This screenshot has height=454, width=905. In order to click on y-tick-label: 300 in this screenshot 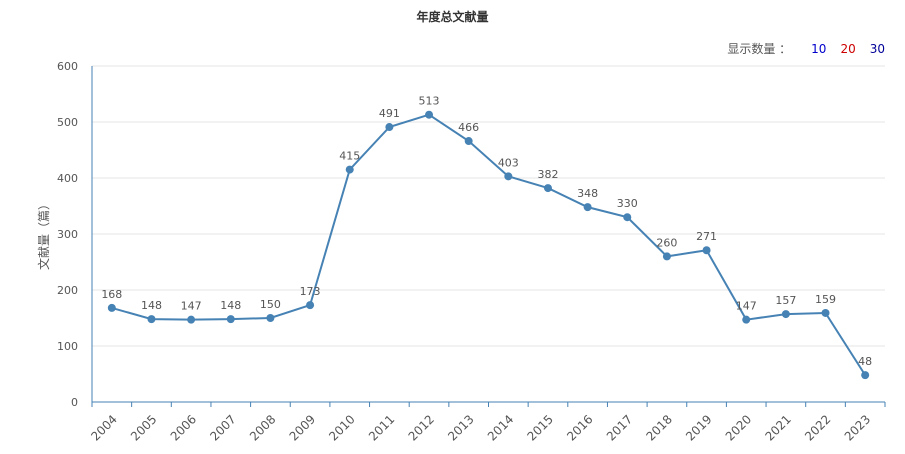, I will do `click(67, 234)`.